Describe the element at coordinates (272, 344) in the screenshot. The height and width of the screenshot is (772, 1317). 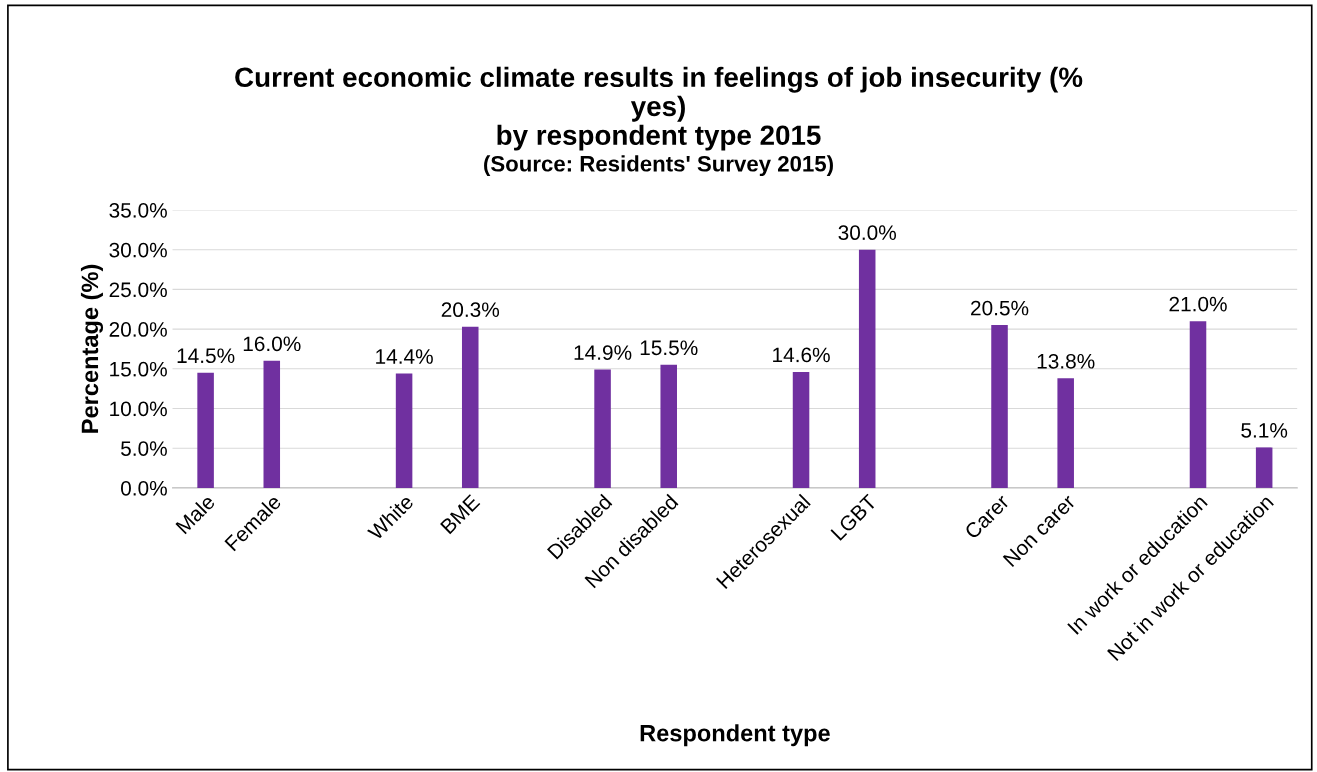
I see `data-label: 16.0%` at that location.